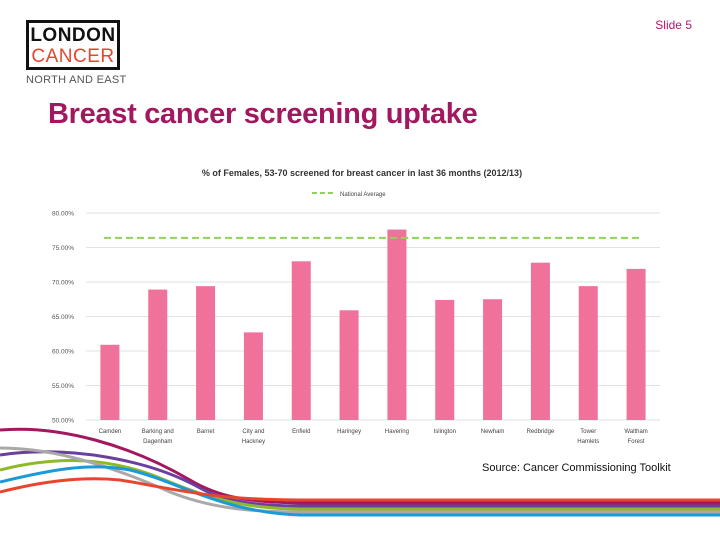 The width and height of the screenshot is (720, 540). I want to click on slide-number: Slide 5, so click(673, 25).